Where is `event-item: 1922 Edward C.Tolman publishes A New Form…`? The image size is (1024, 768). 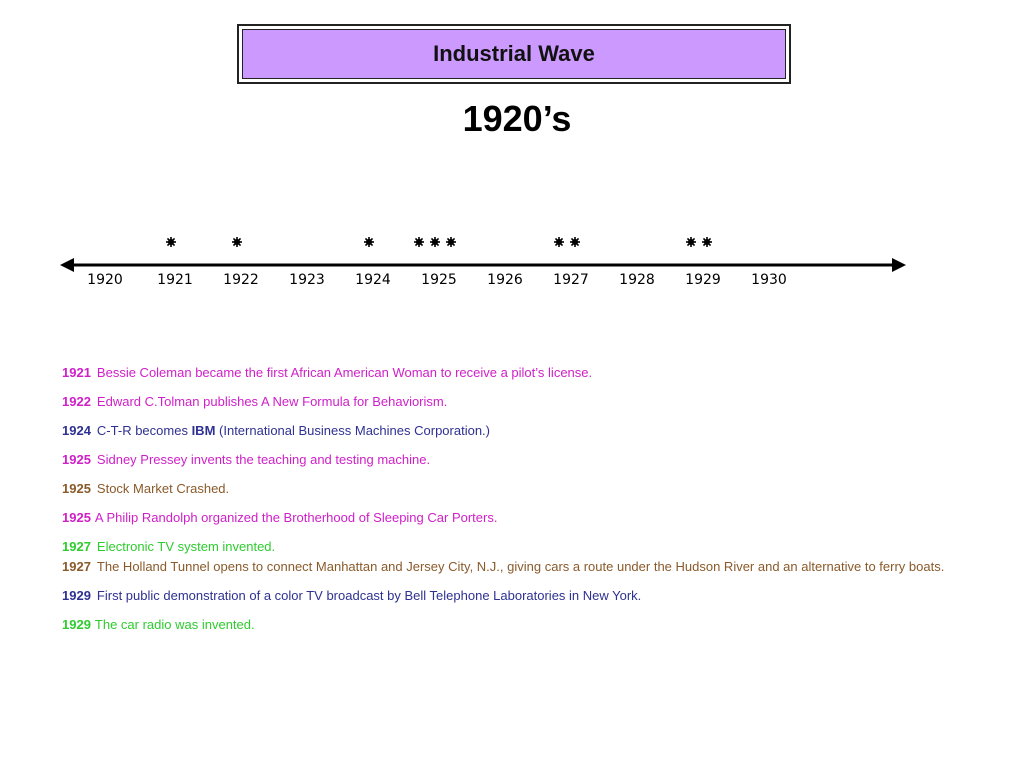 event-item: 1922 Edward C.Tolman publishes A New Form… is located at coordinates (517, 402).